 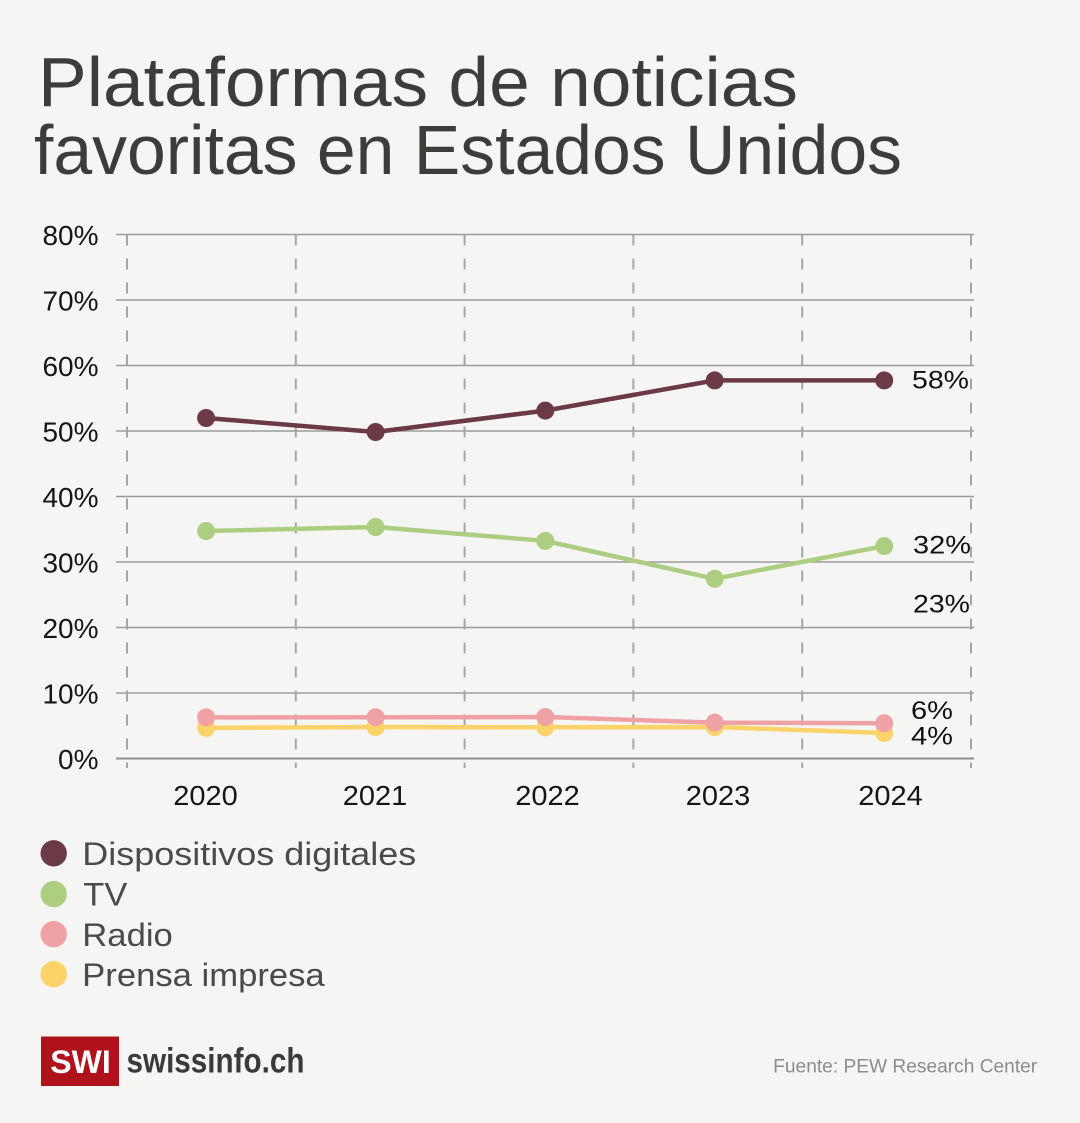 I want to click on svg-text: 0%, so click(x=78, y=759).